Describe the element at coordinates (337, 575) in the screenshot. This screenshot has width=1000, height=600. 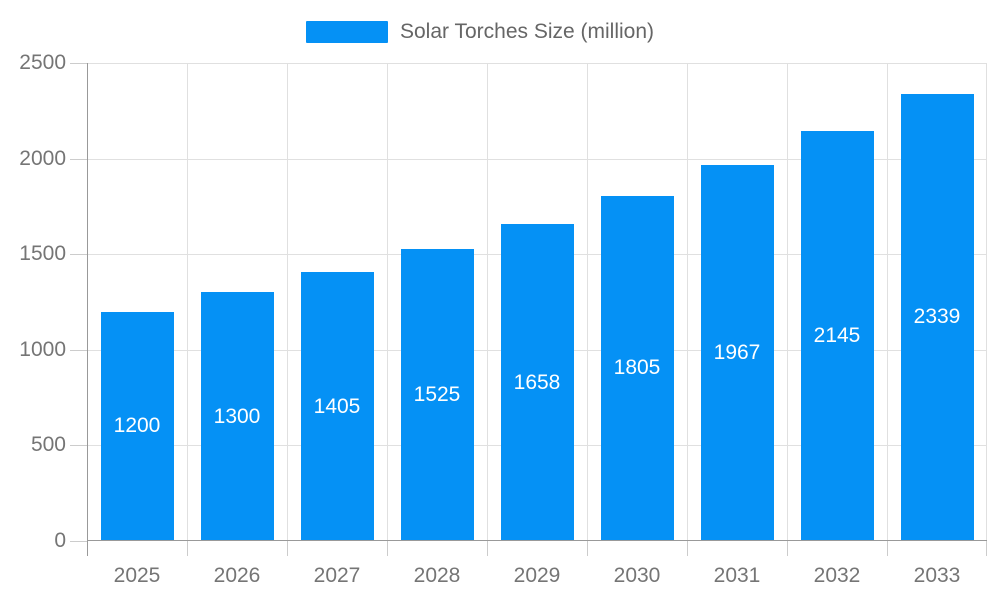
I see `x-tick-label: 2027` at that location.